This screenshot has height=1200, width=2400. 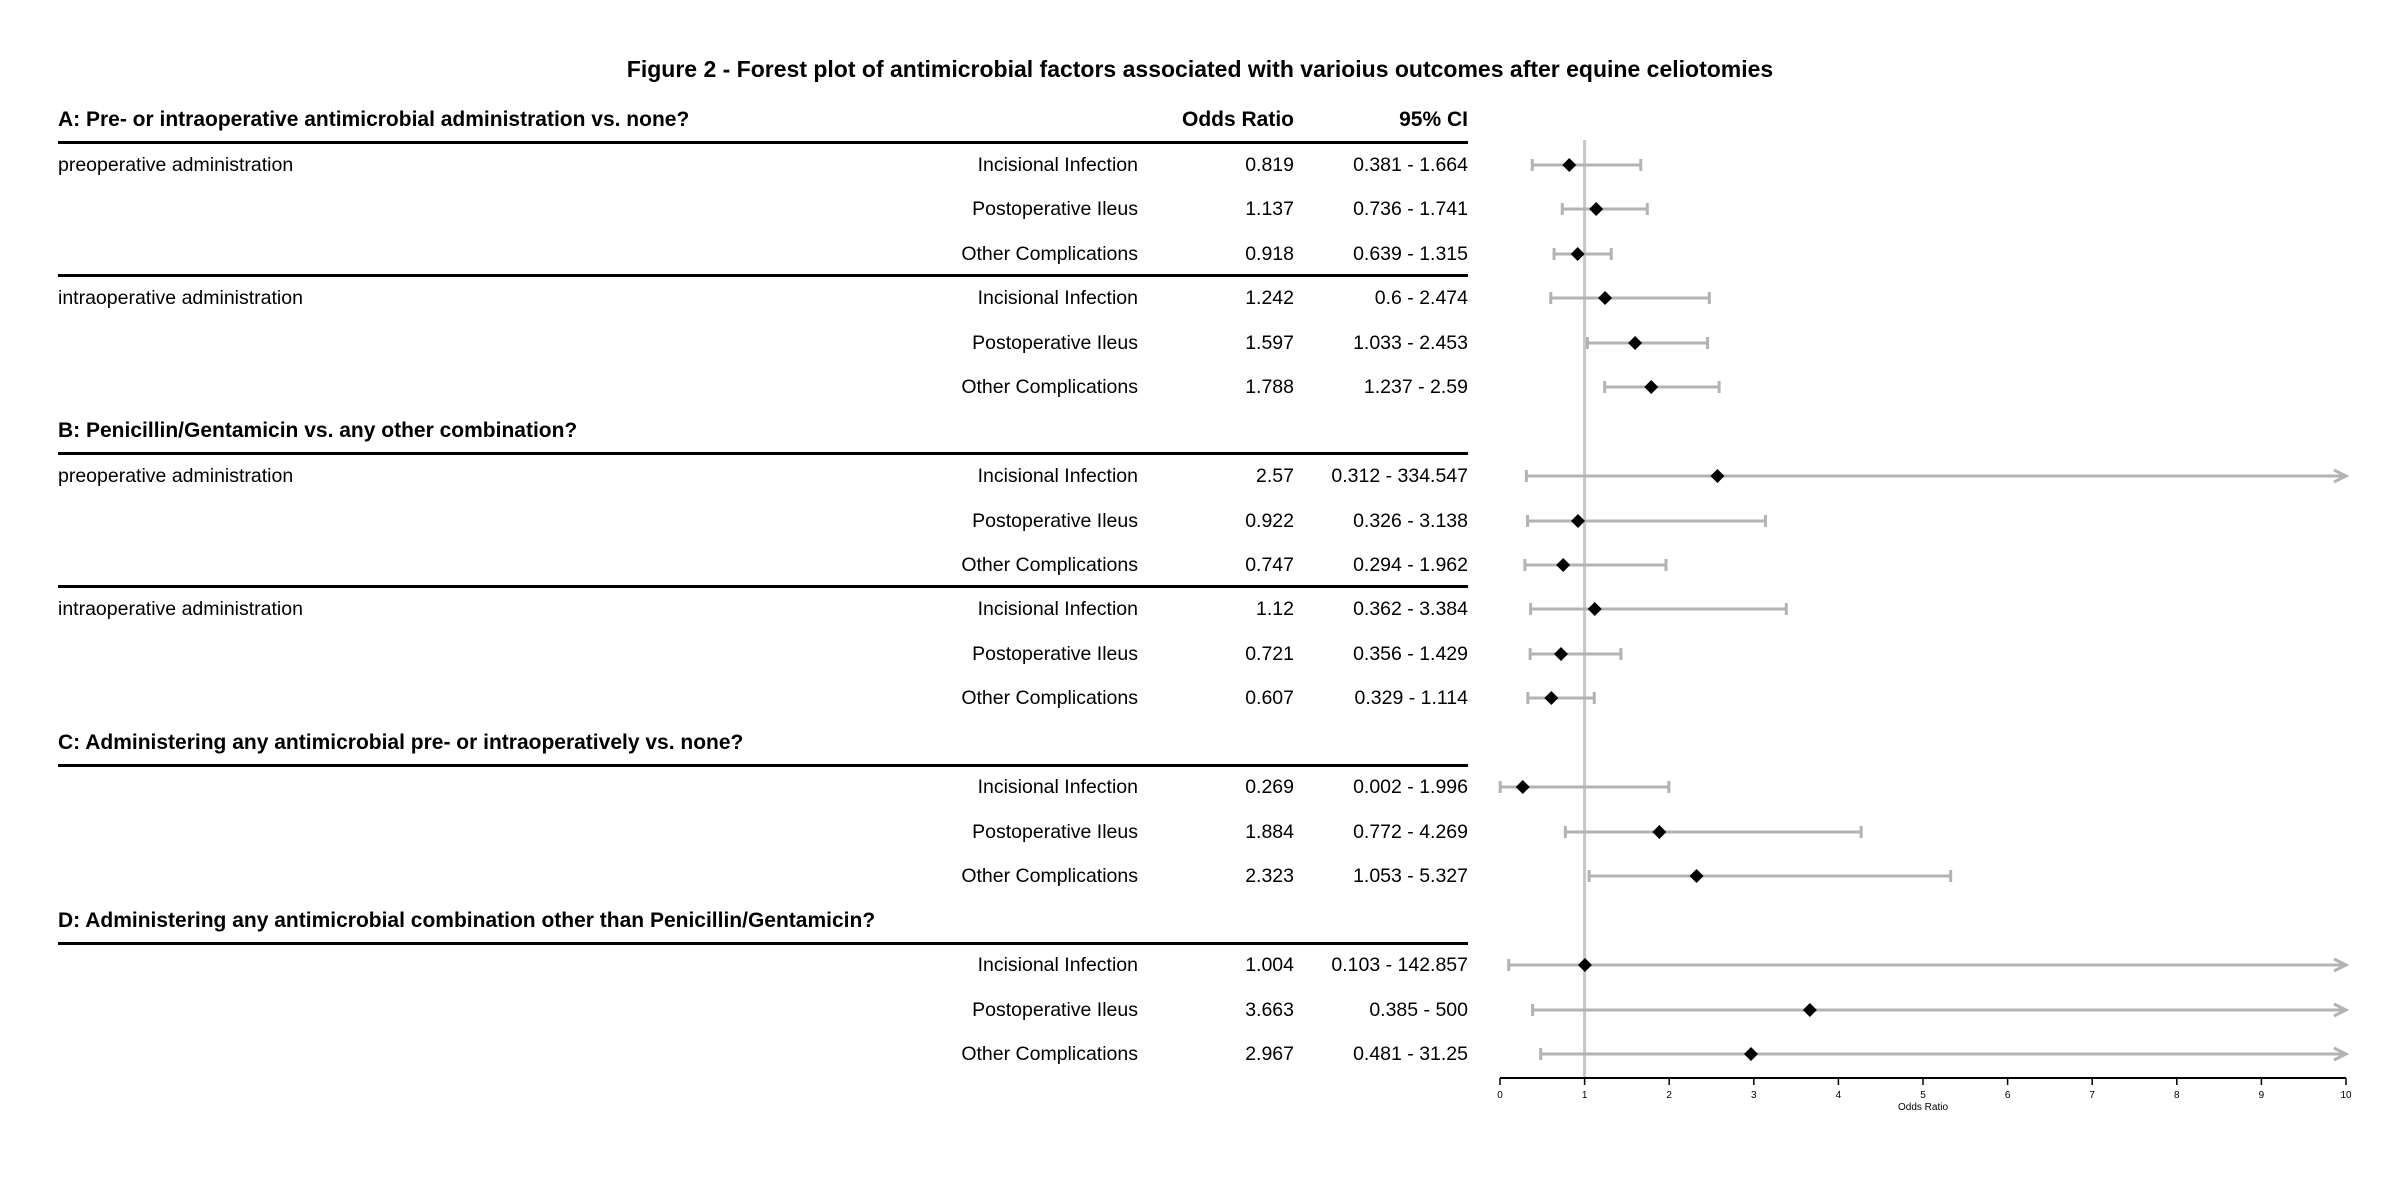 What do you see at coordinates (1754, 1095) in the screenshot?
I see `x-tick-label: 3` at bounding box center [1754, 1095].